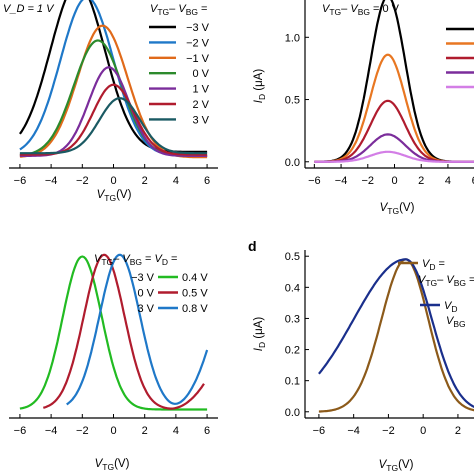 The image size is (474, 474). I want to click on legend-row-right-2-1: 0.5 V, so click(195, 294).